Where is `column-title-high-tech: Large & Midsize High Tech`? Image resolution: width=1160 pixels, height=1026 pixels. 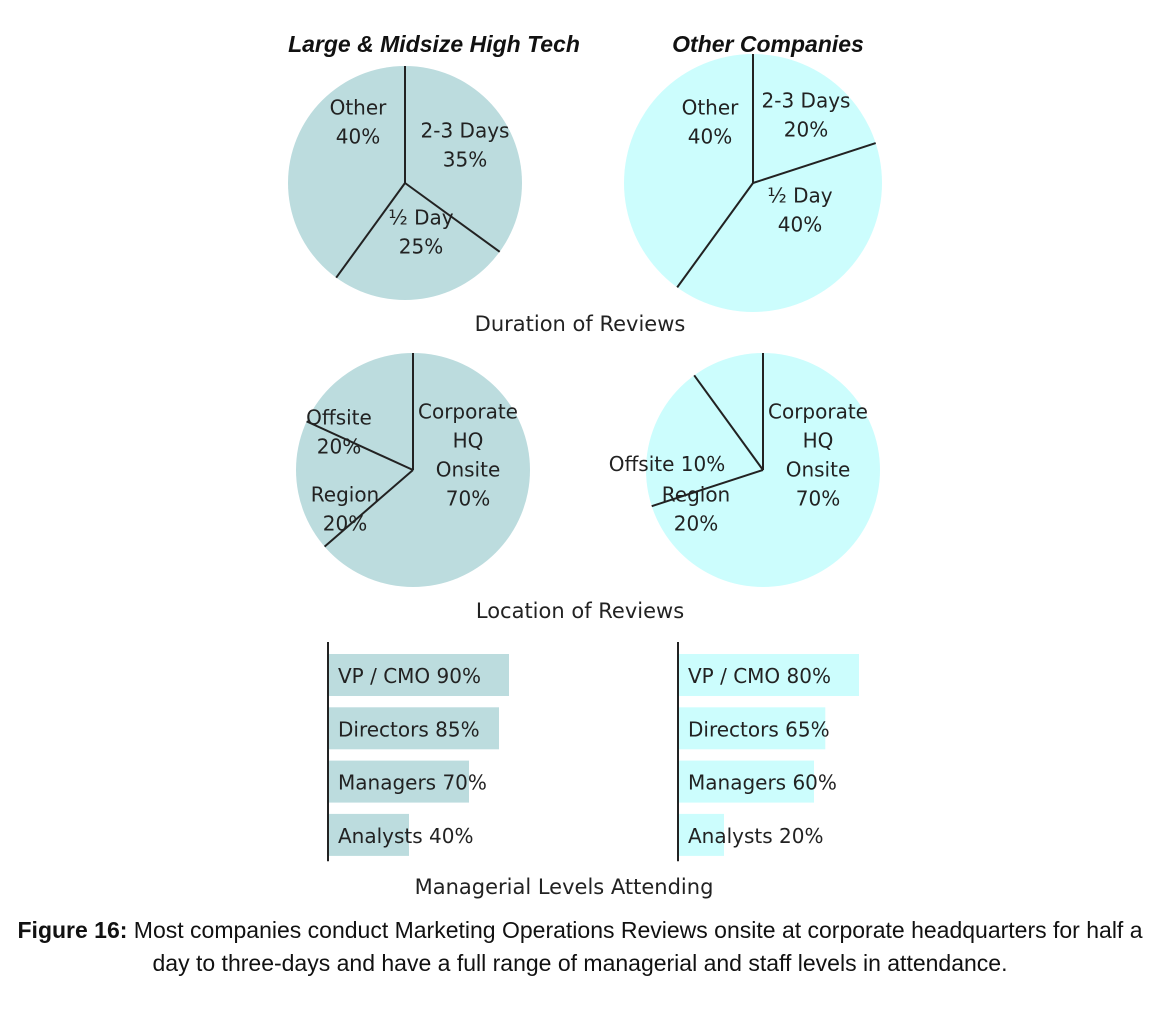
column-title-high-tech: Large & Midsize High Tech is located at coordinates (434, 44).